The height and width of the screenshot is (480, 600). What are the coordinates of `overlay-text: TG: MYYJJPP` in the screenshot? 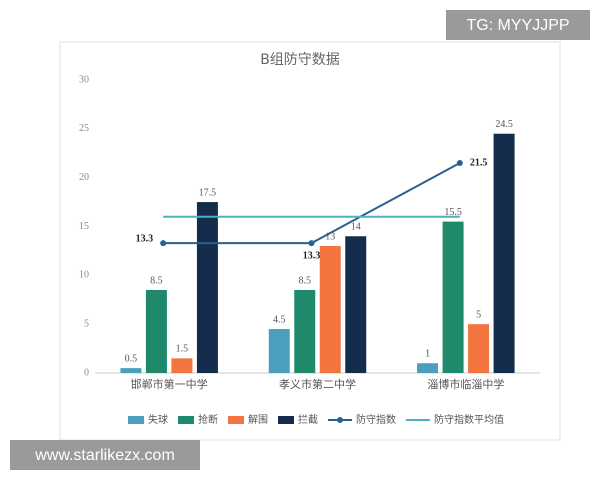 It's located at (517, 25).